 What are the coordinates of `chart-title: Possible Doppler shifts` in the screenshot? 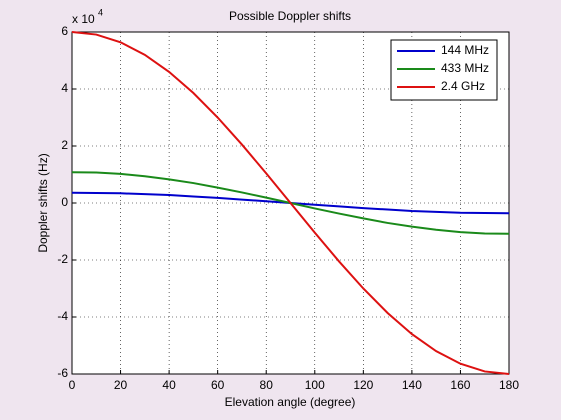 It's located at (290, 16).